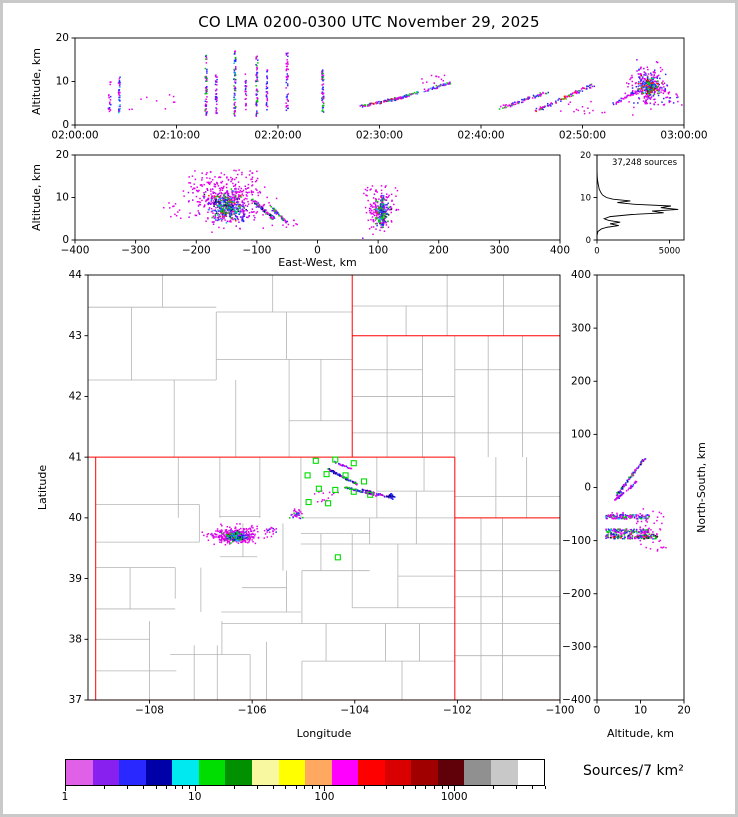  I want to click on x-tick-label: 02:10:00, so click(176, 136).